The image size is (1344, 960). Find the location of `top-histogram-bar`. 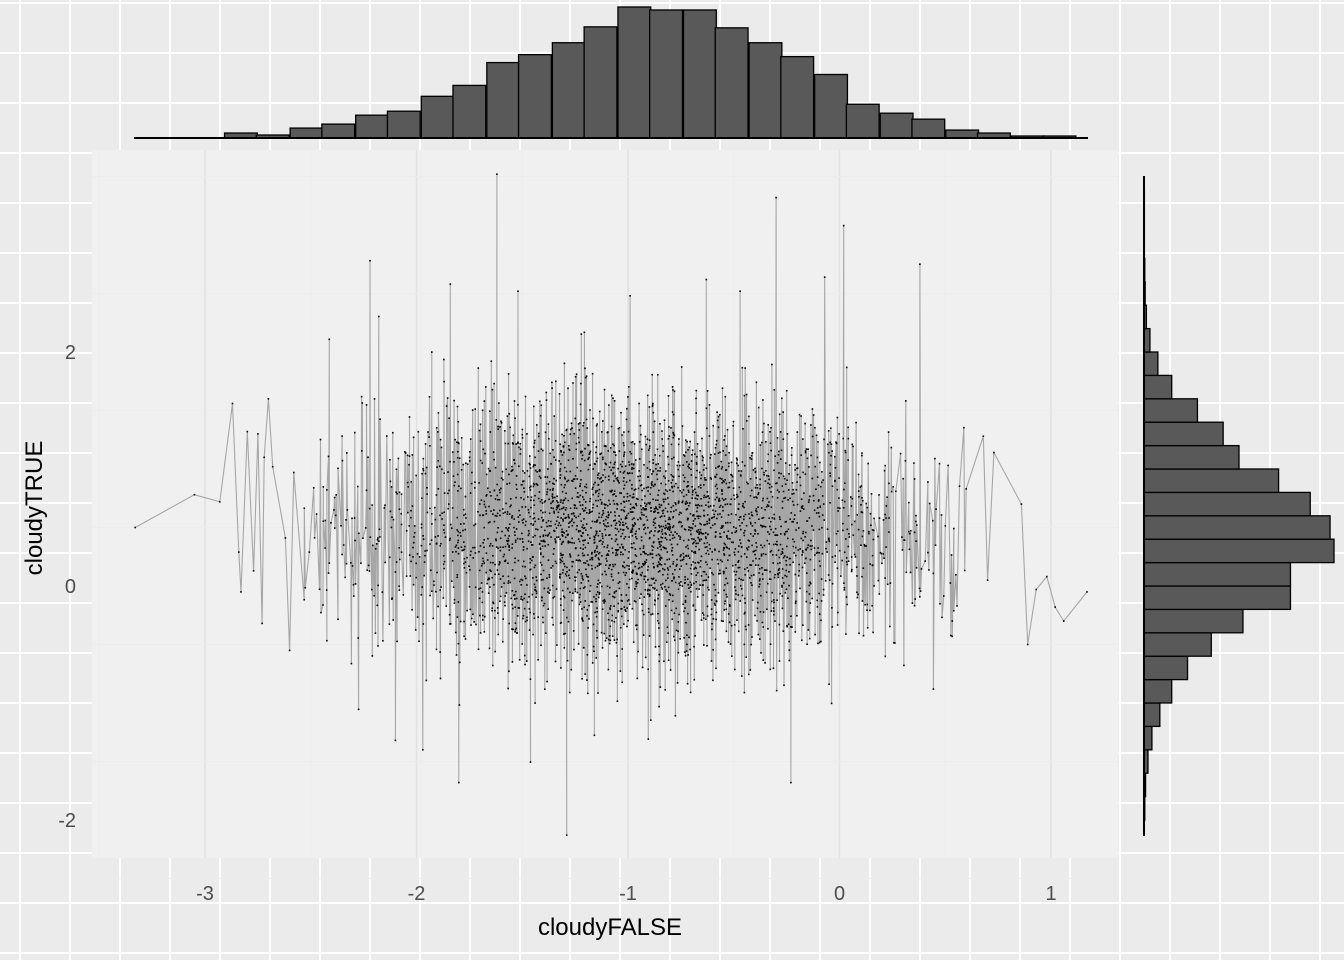

top-histogram-bar is located at coordinates (831, 106).